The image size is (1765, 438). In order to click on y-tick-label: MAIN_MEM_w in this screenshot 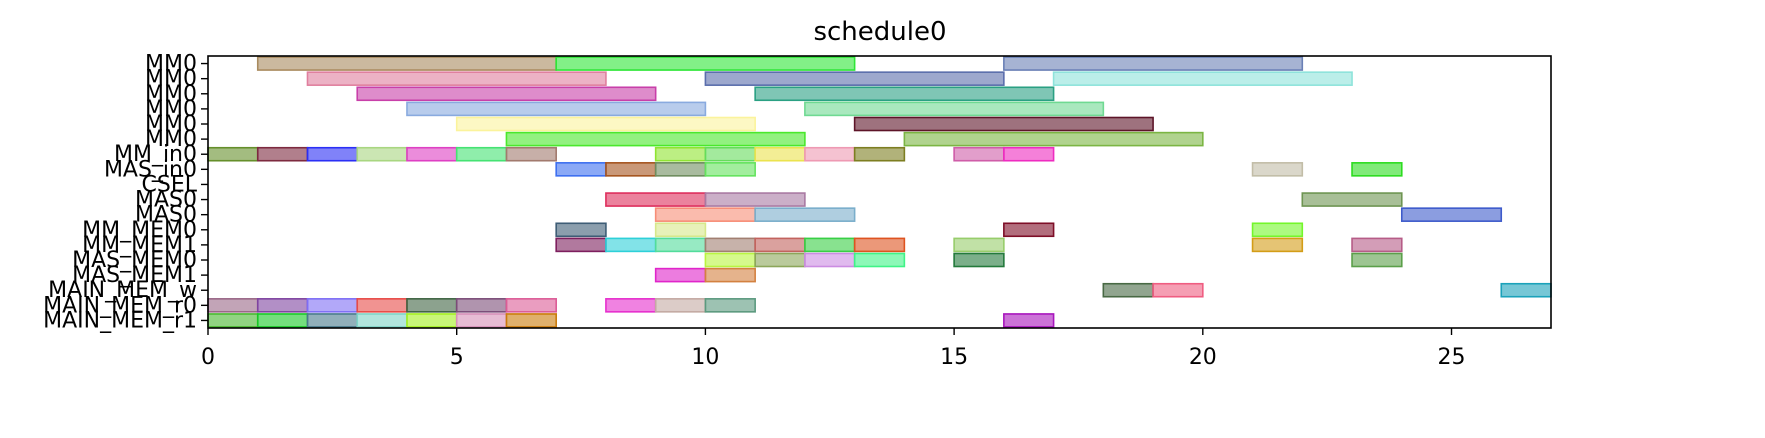, I will do `click(122, 290)`.